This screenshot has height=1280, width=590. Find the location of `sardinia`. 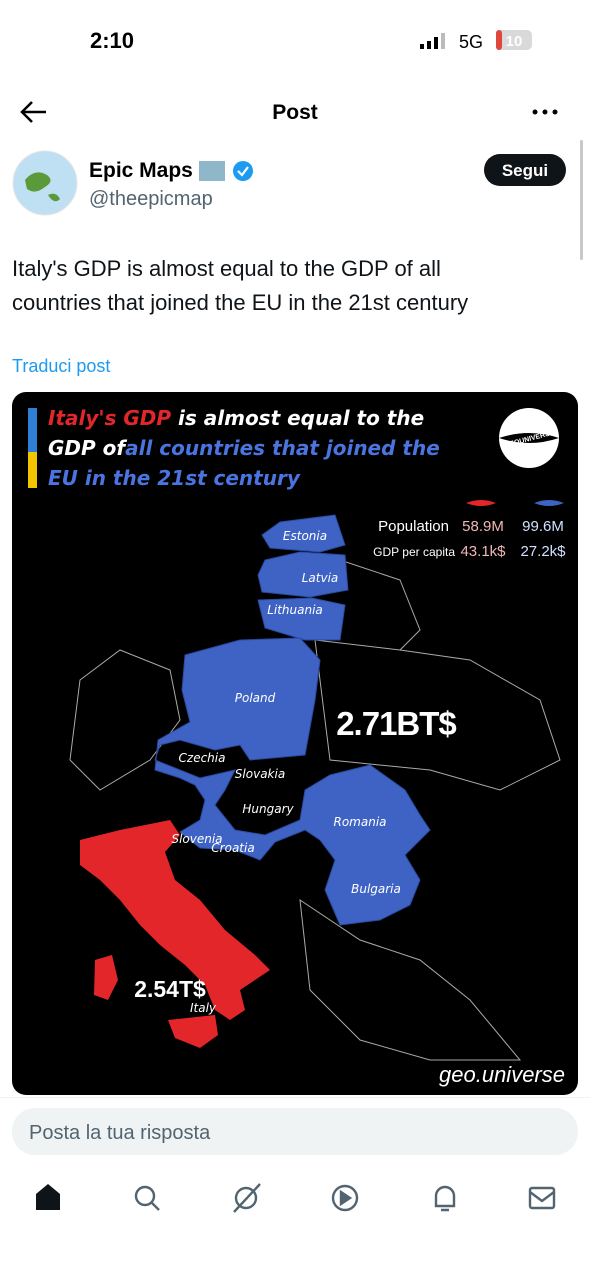

sardinia is located at coordinates (106, 977).